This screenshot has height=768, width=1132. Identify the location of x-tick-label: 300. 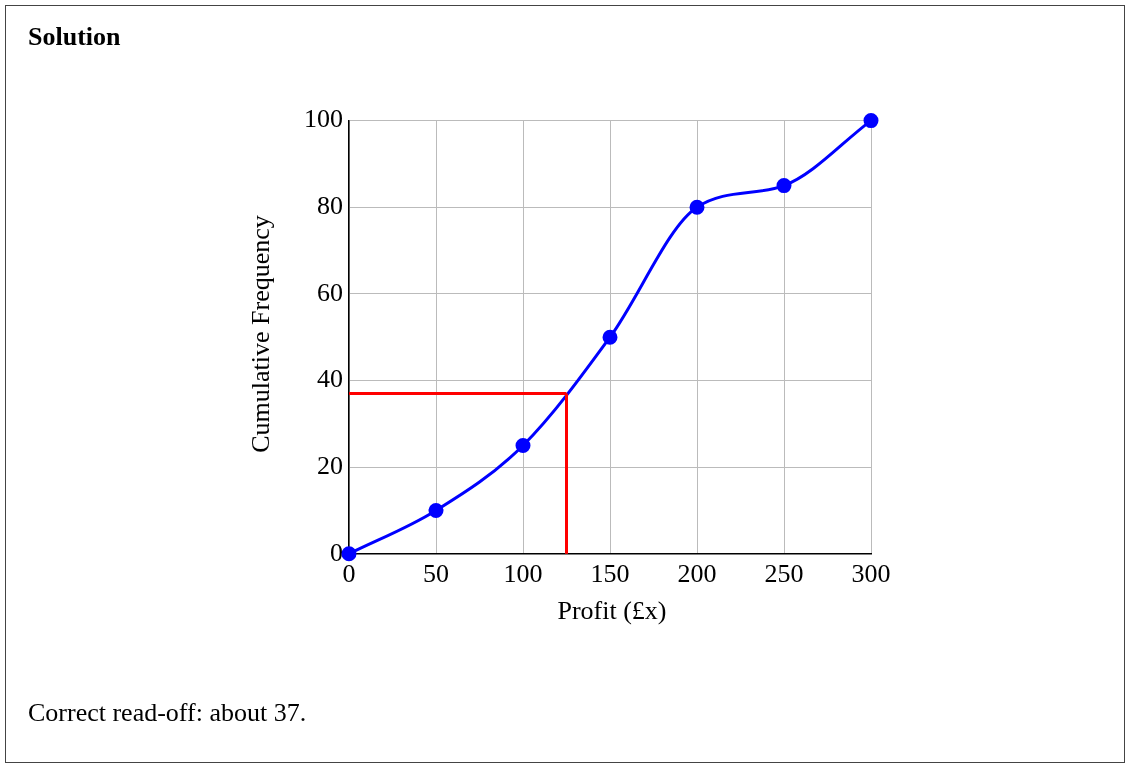
(871, 574).